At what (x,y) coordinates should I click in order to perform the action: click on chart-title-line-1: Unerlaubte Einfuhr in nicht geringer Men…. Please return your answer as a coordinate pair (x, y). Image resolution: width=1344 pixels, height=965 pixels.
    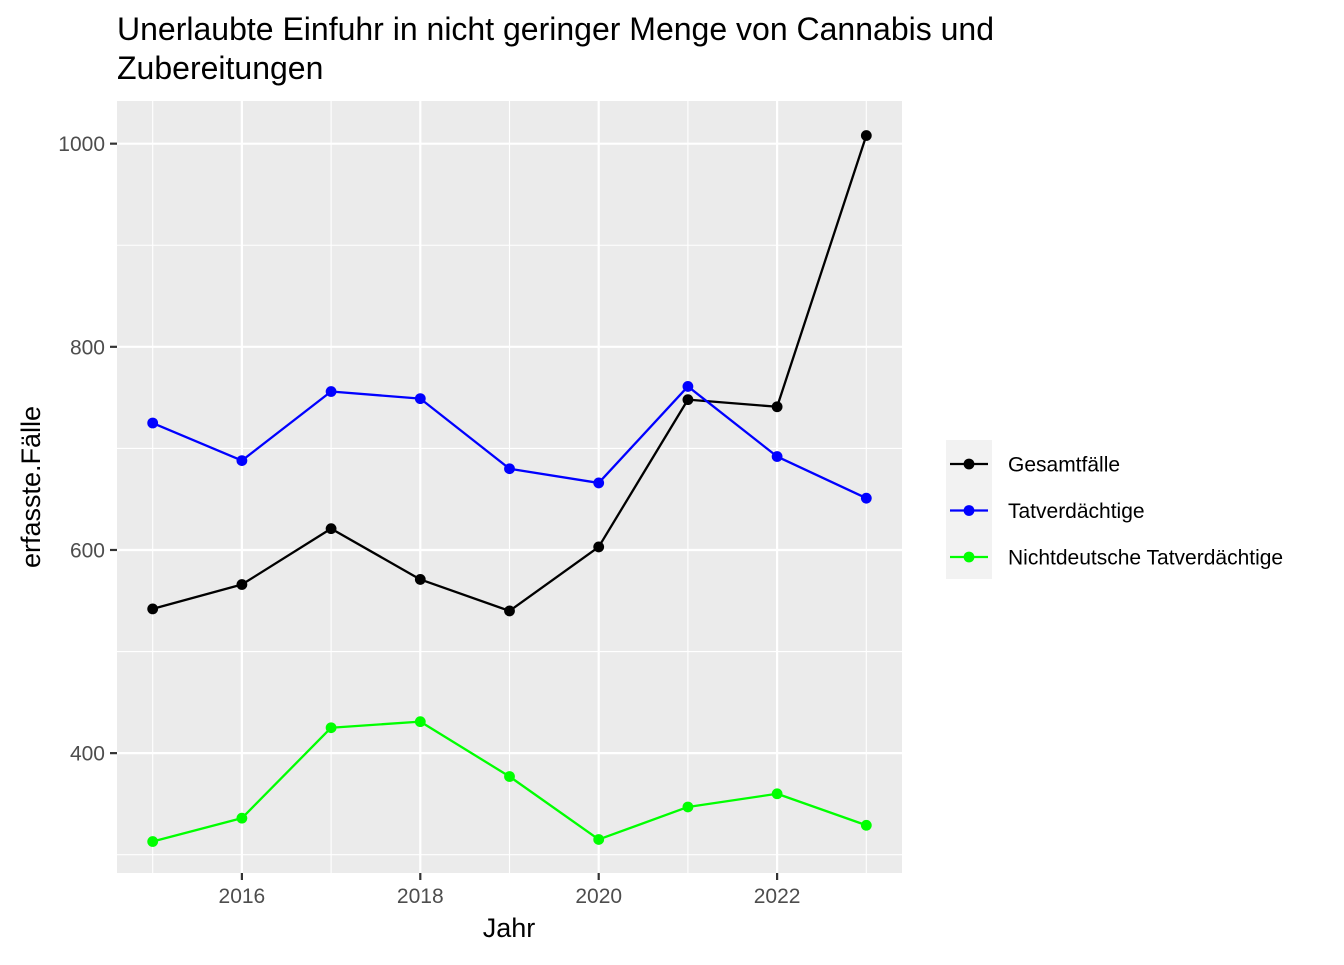
    Looking at the image, I should click on (555, 29).